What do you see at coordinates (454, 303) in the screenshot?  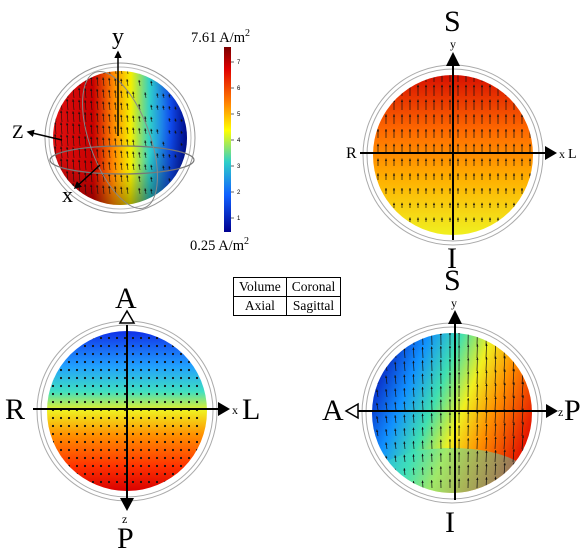 I see `sagittal-small-y: y` at bounding box center [454, 303].